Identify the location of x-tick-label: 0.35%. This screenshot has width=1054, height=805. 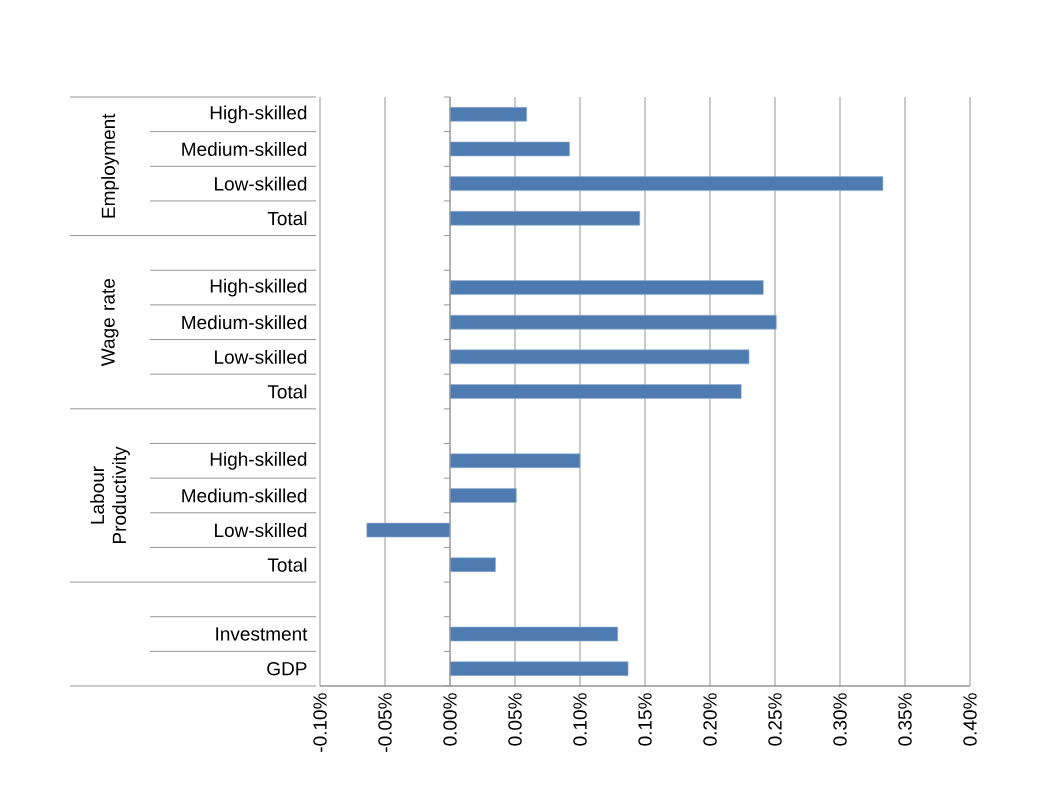
(905, 719).